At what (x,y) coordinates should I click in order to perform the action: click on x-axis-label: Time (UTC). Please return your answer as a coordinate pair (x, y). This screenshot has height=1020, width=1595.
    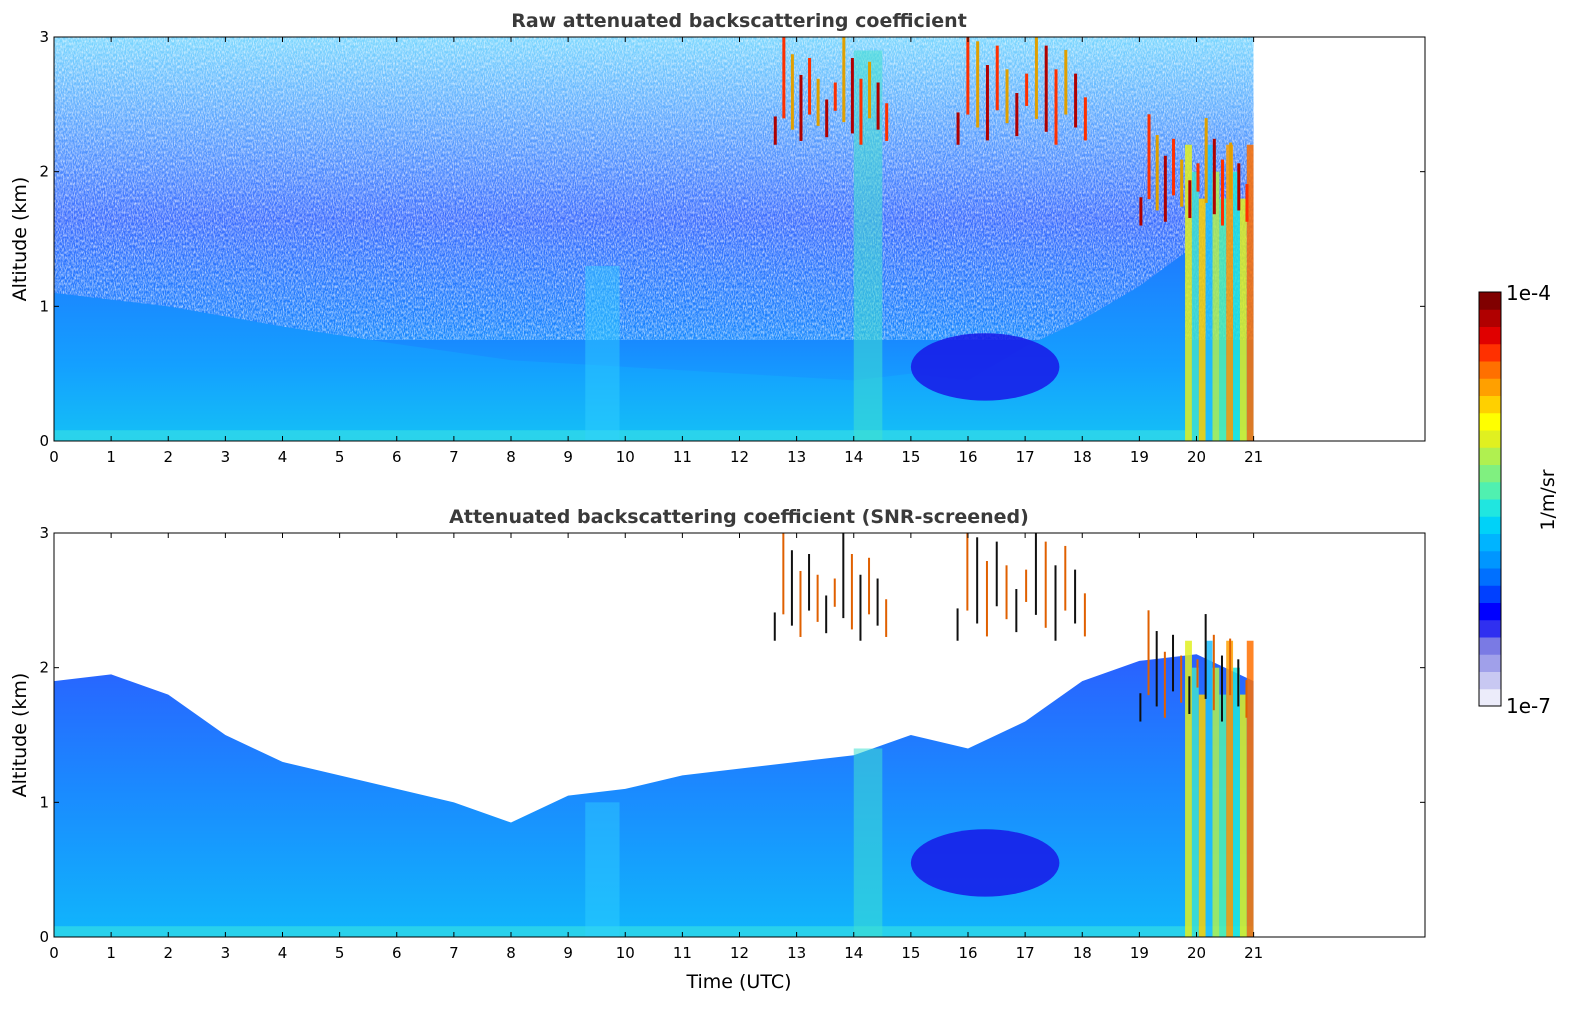
    Looking at the image, I should click on (738, 982).